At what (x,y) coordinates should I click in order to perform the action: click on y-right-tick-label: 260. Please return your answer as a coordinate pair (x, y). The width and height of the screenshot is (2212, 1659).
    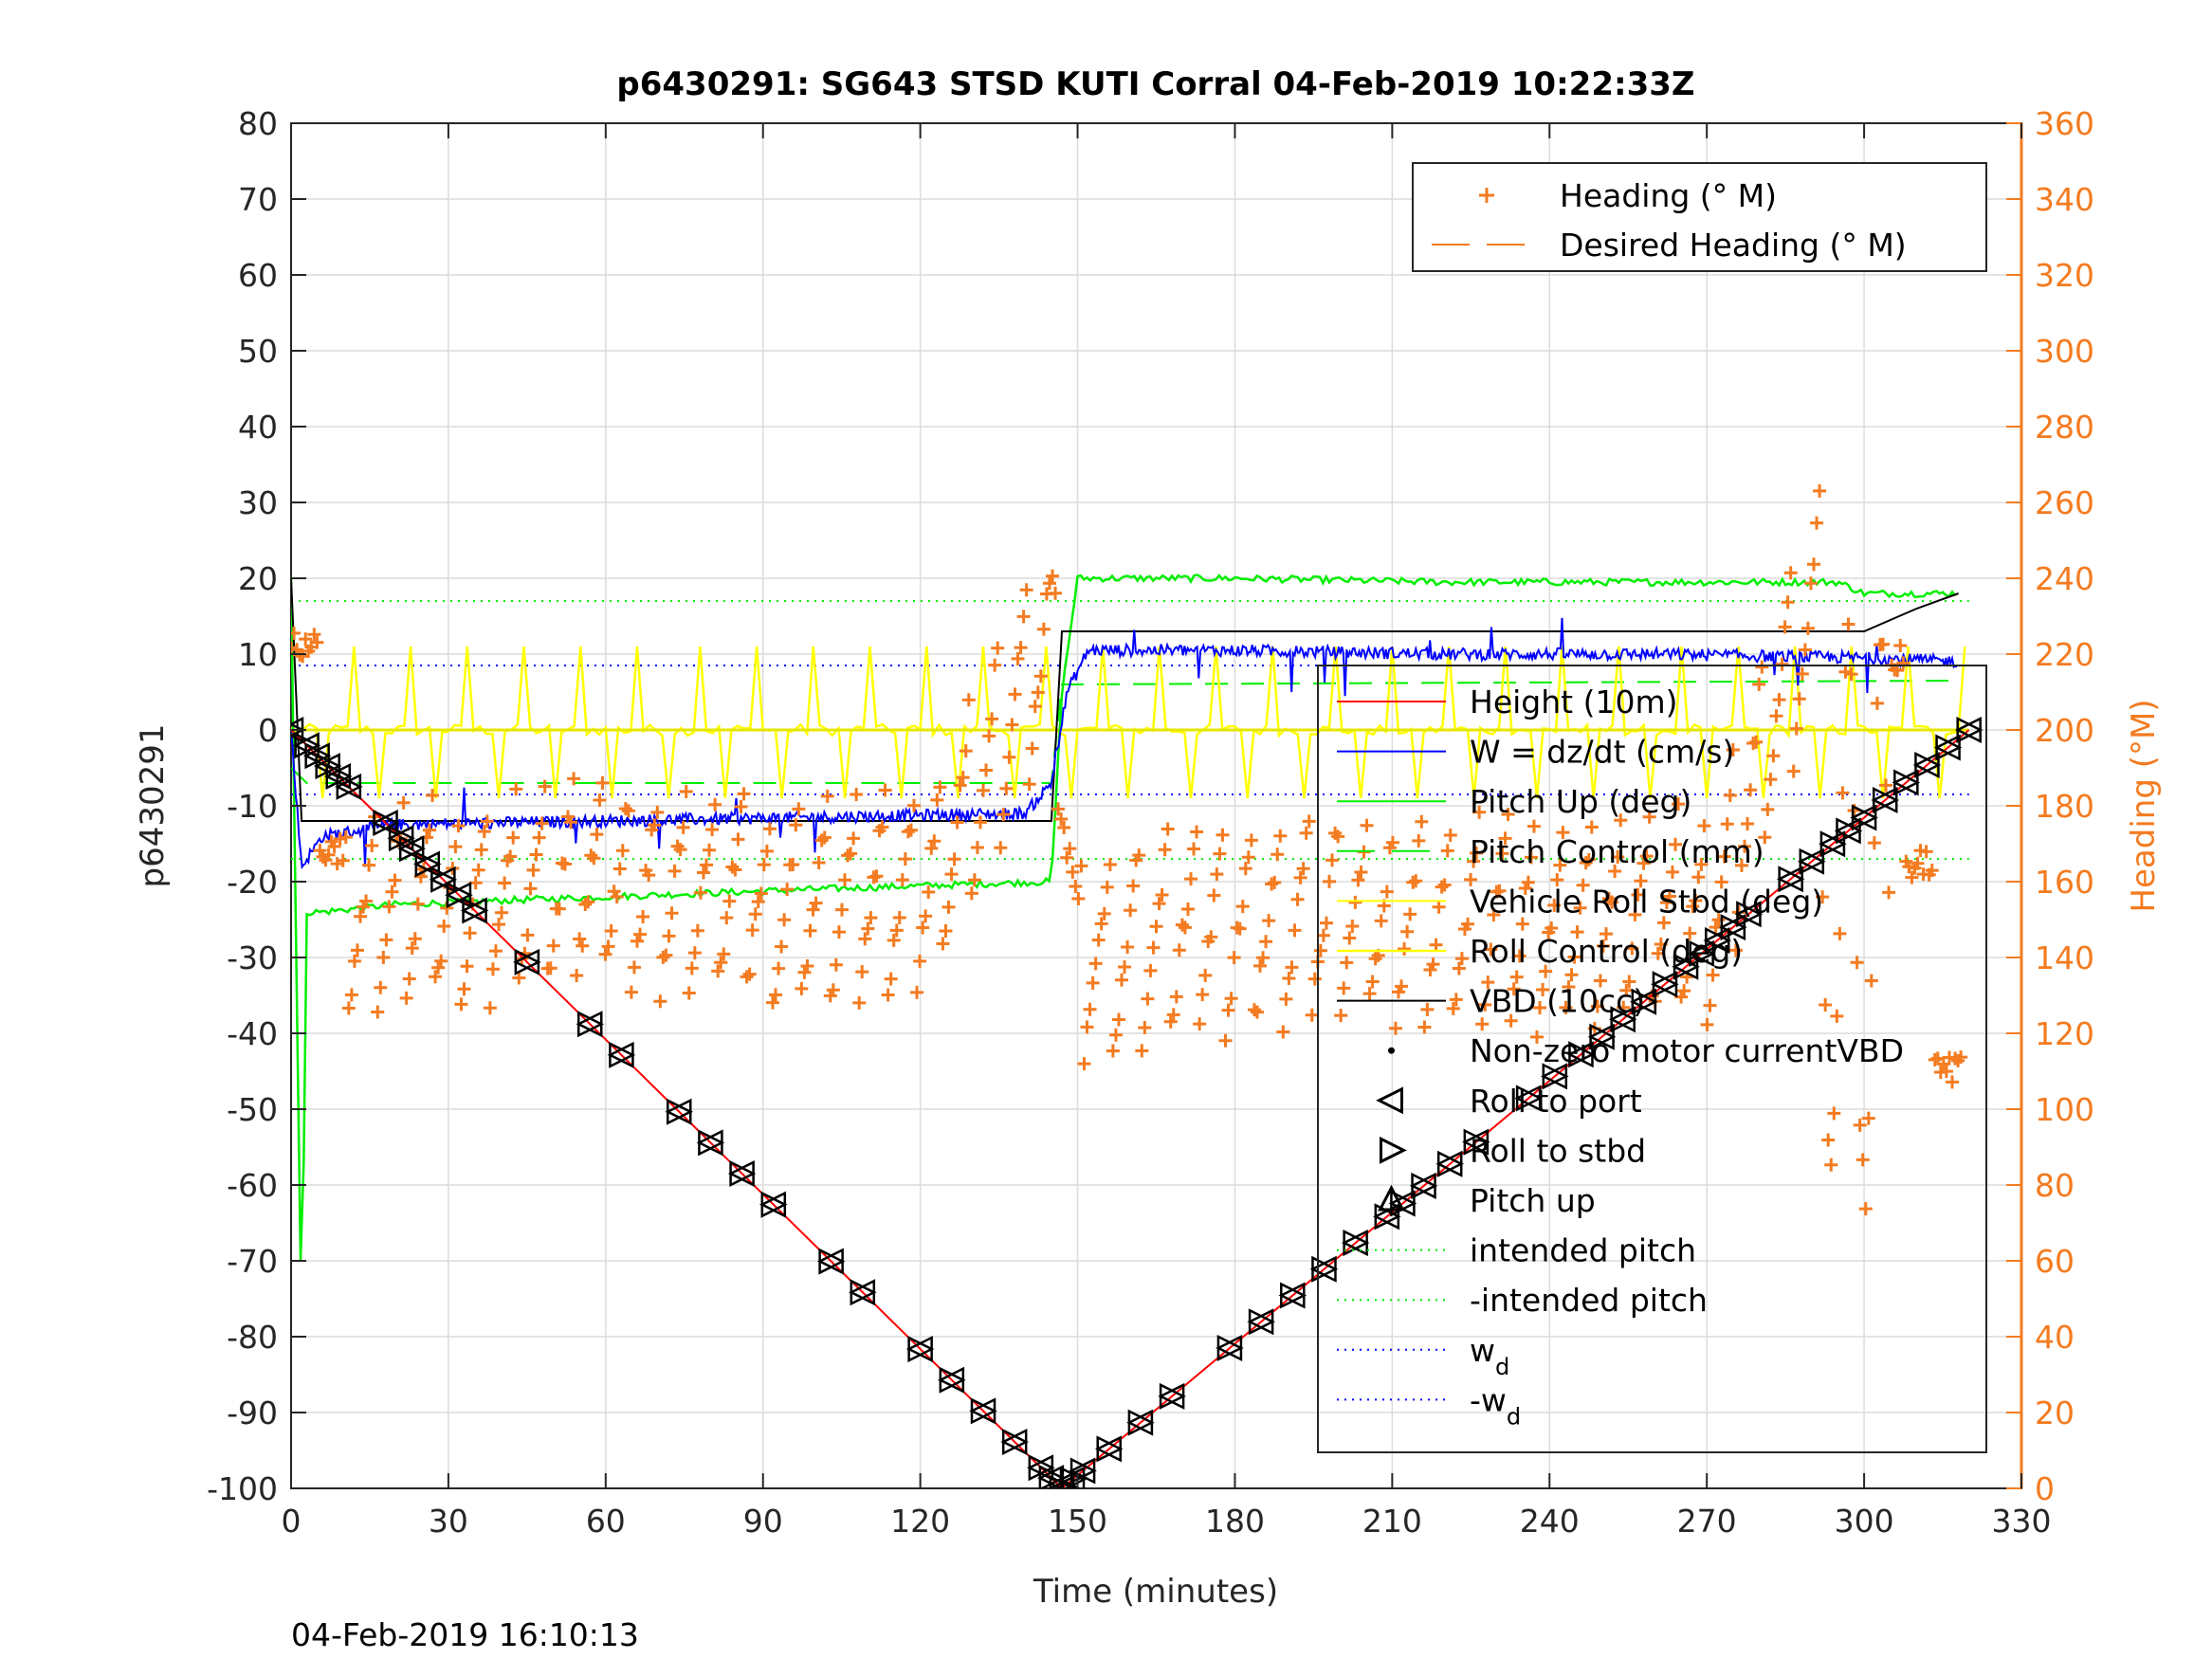
    Looking at the image, I should click on (2064, 502).